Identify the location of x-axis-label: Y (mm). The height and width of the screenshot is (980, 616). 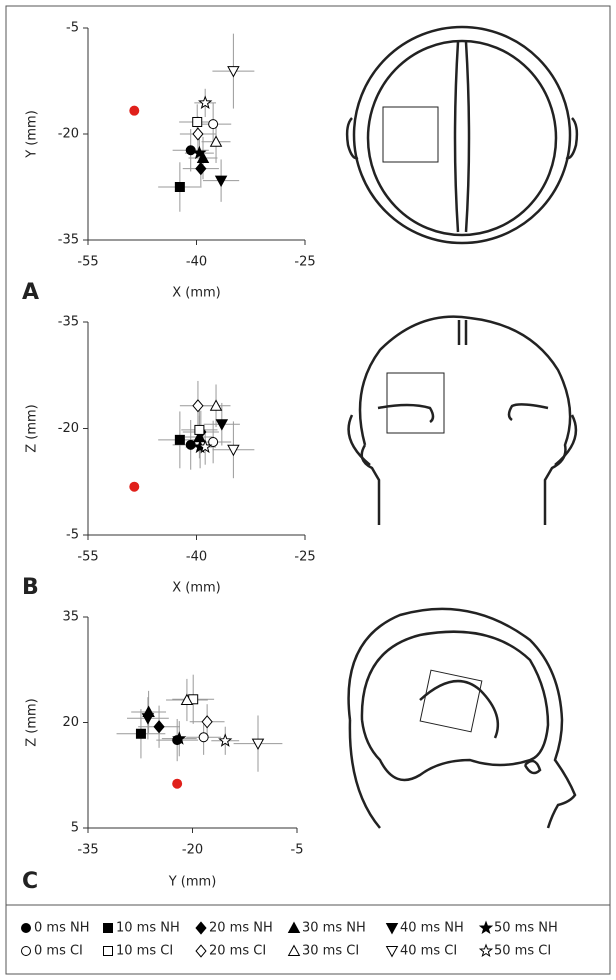
(192, 882).